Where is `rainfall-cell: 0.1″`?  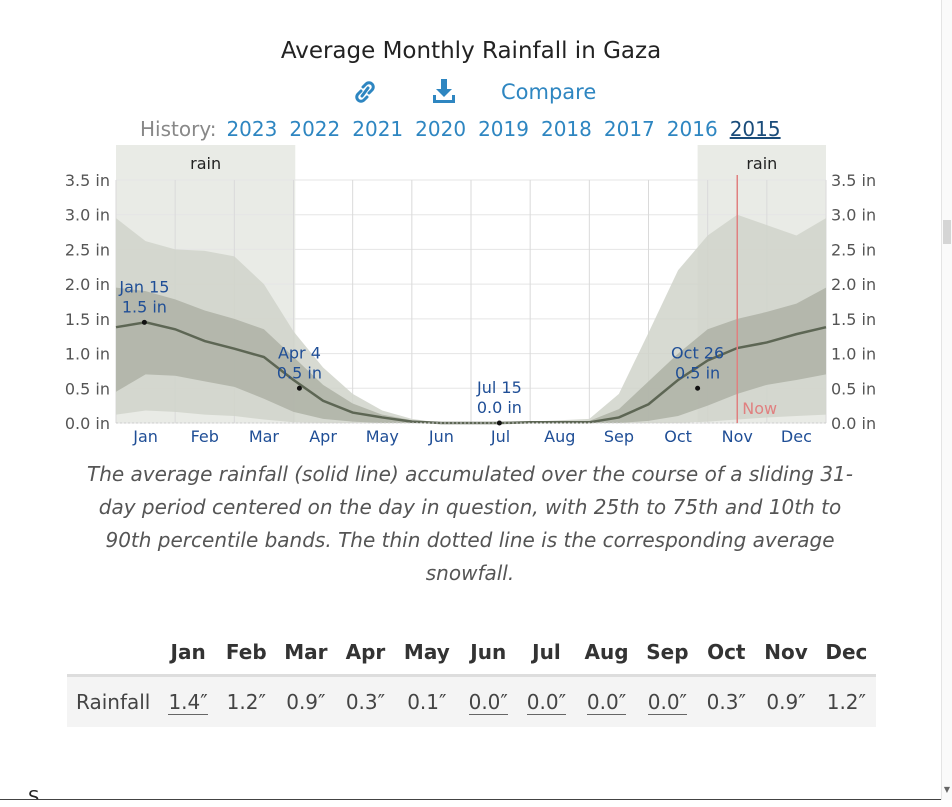 rainfall-cell: 0.1″ is located at coordinates (427, 701).